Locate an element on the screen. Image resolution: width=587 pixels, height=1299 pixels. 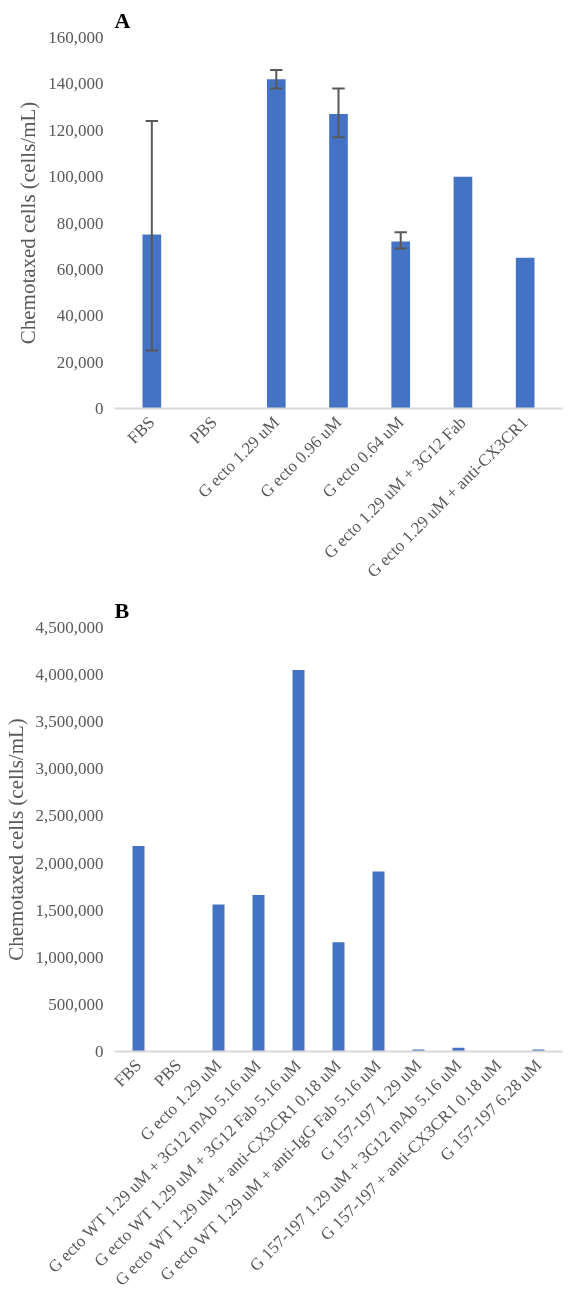
chart-title: B is located at coordinates (122, 610).